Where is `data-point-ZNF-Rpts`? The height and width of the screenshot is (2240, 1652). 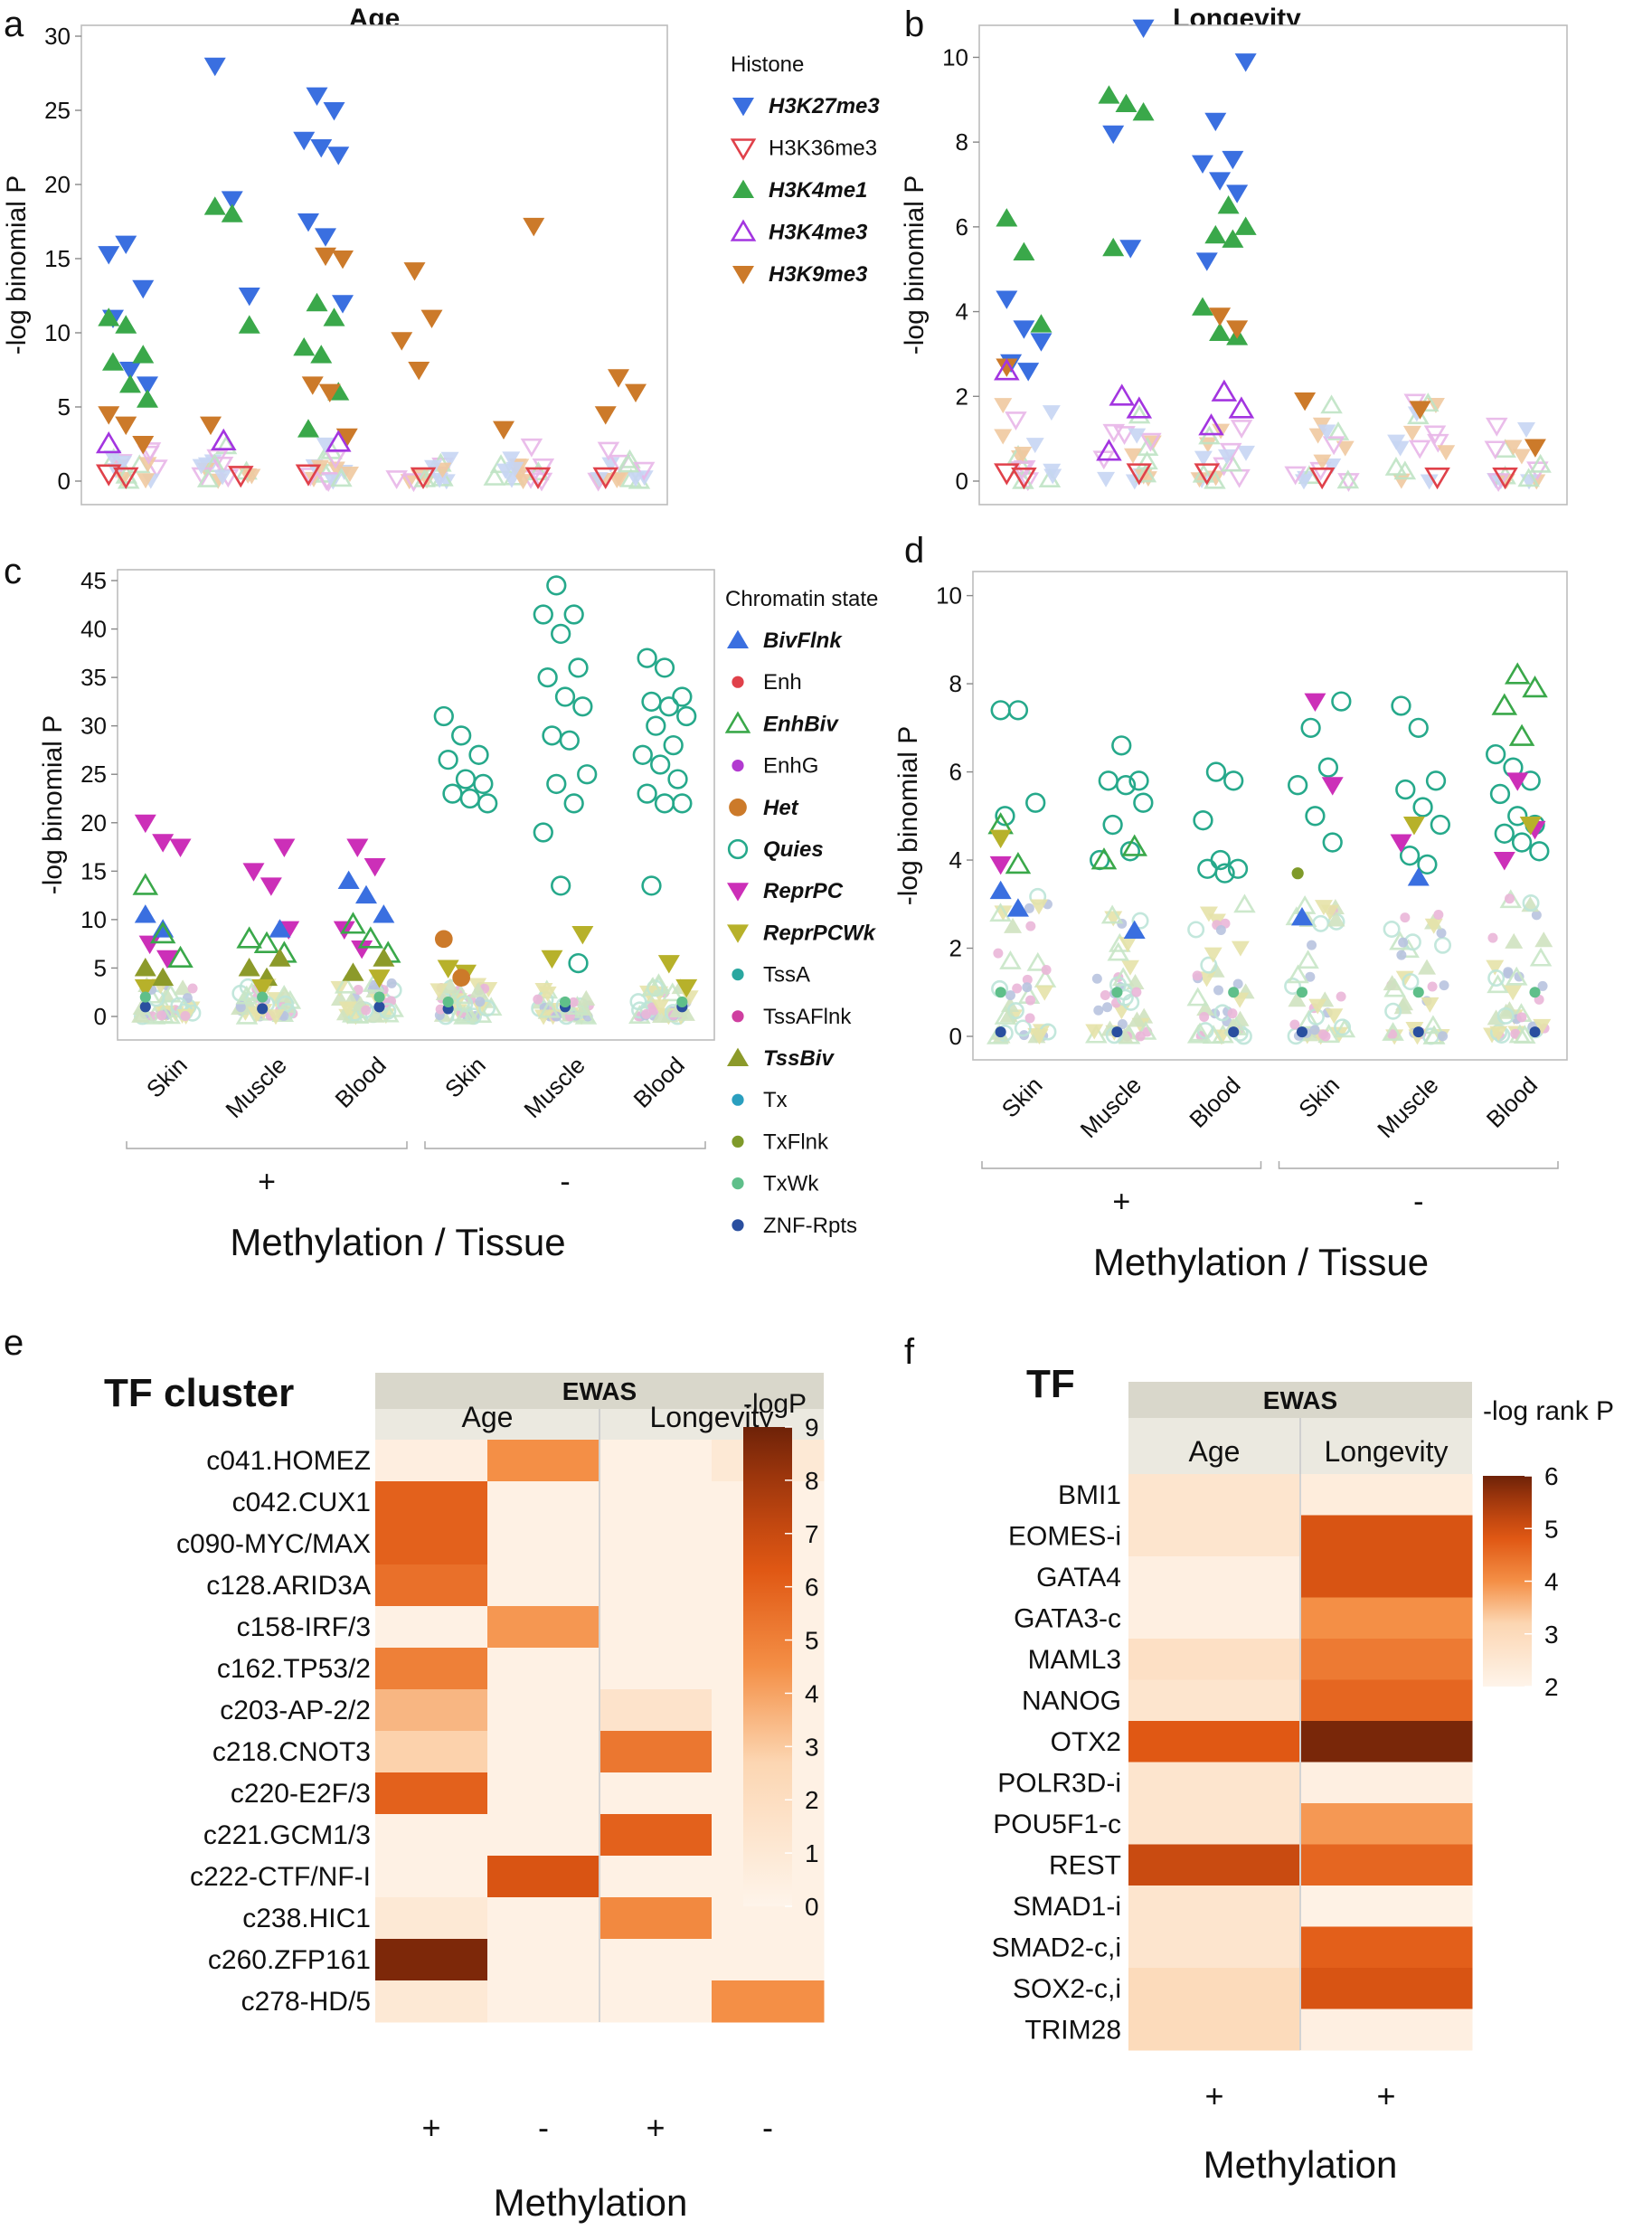 data-point-ZNF-Rpts is located at coordinates (1535, 1032).